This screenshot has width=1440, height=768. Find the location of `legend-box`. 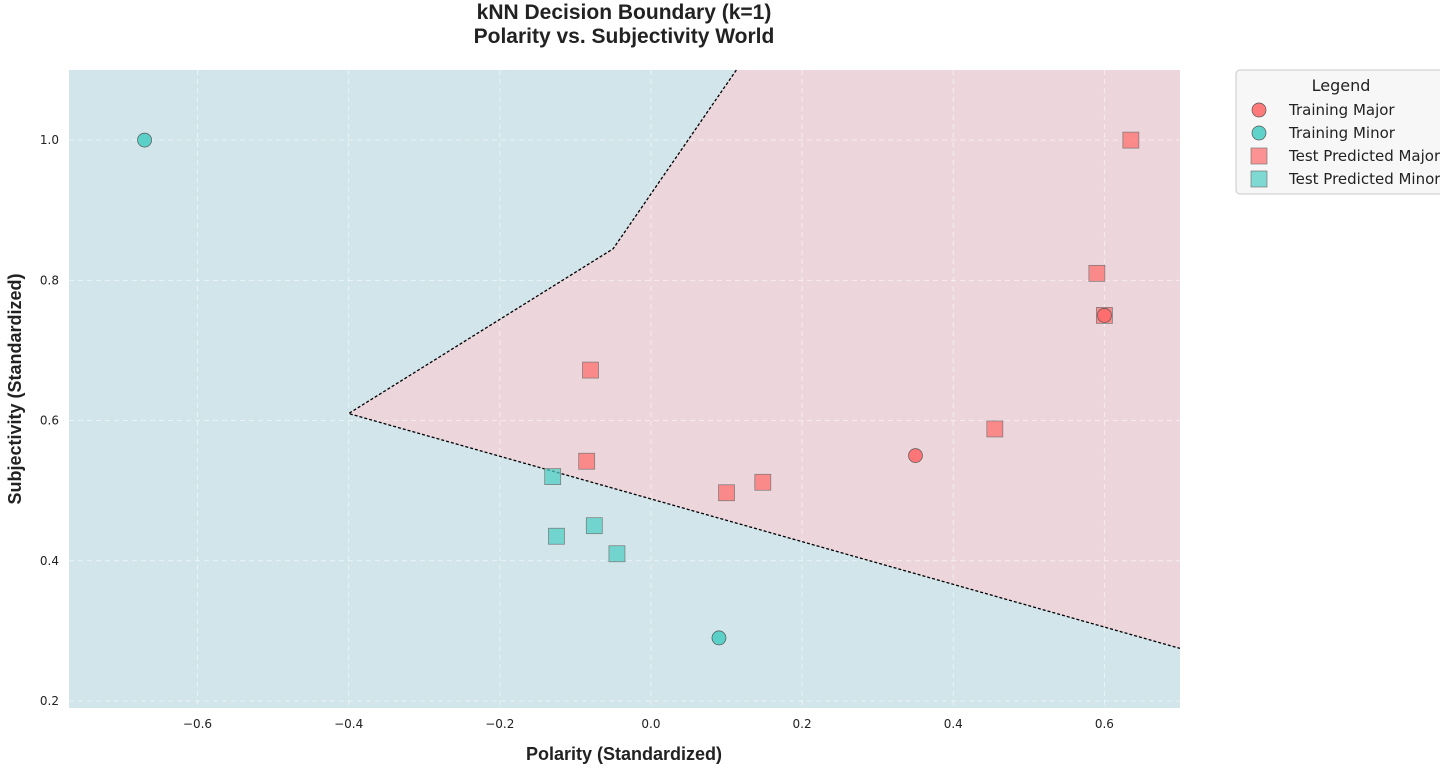

legend-box is located at coordinates (1337, 132).